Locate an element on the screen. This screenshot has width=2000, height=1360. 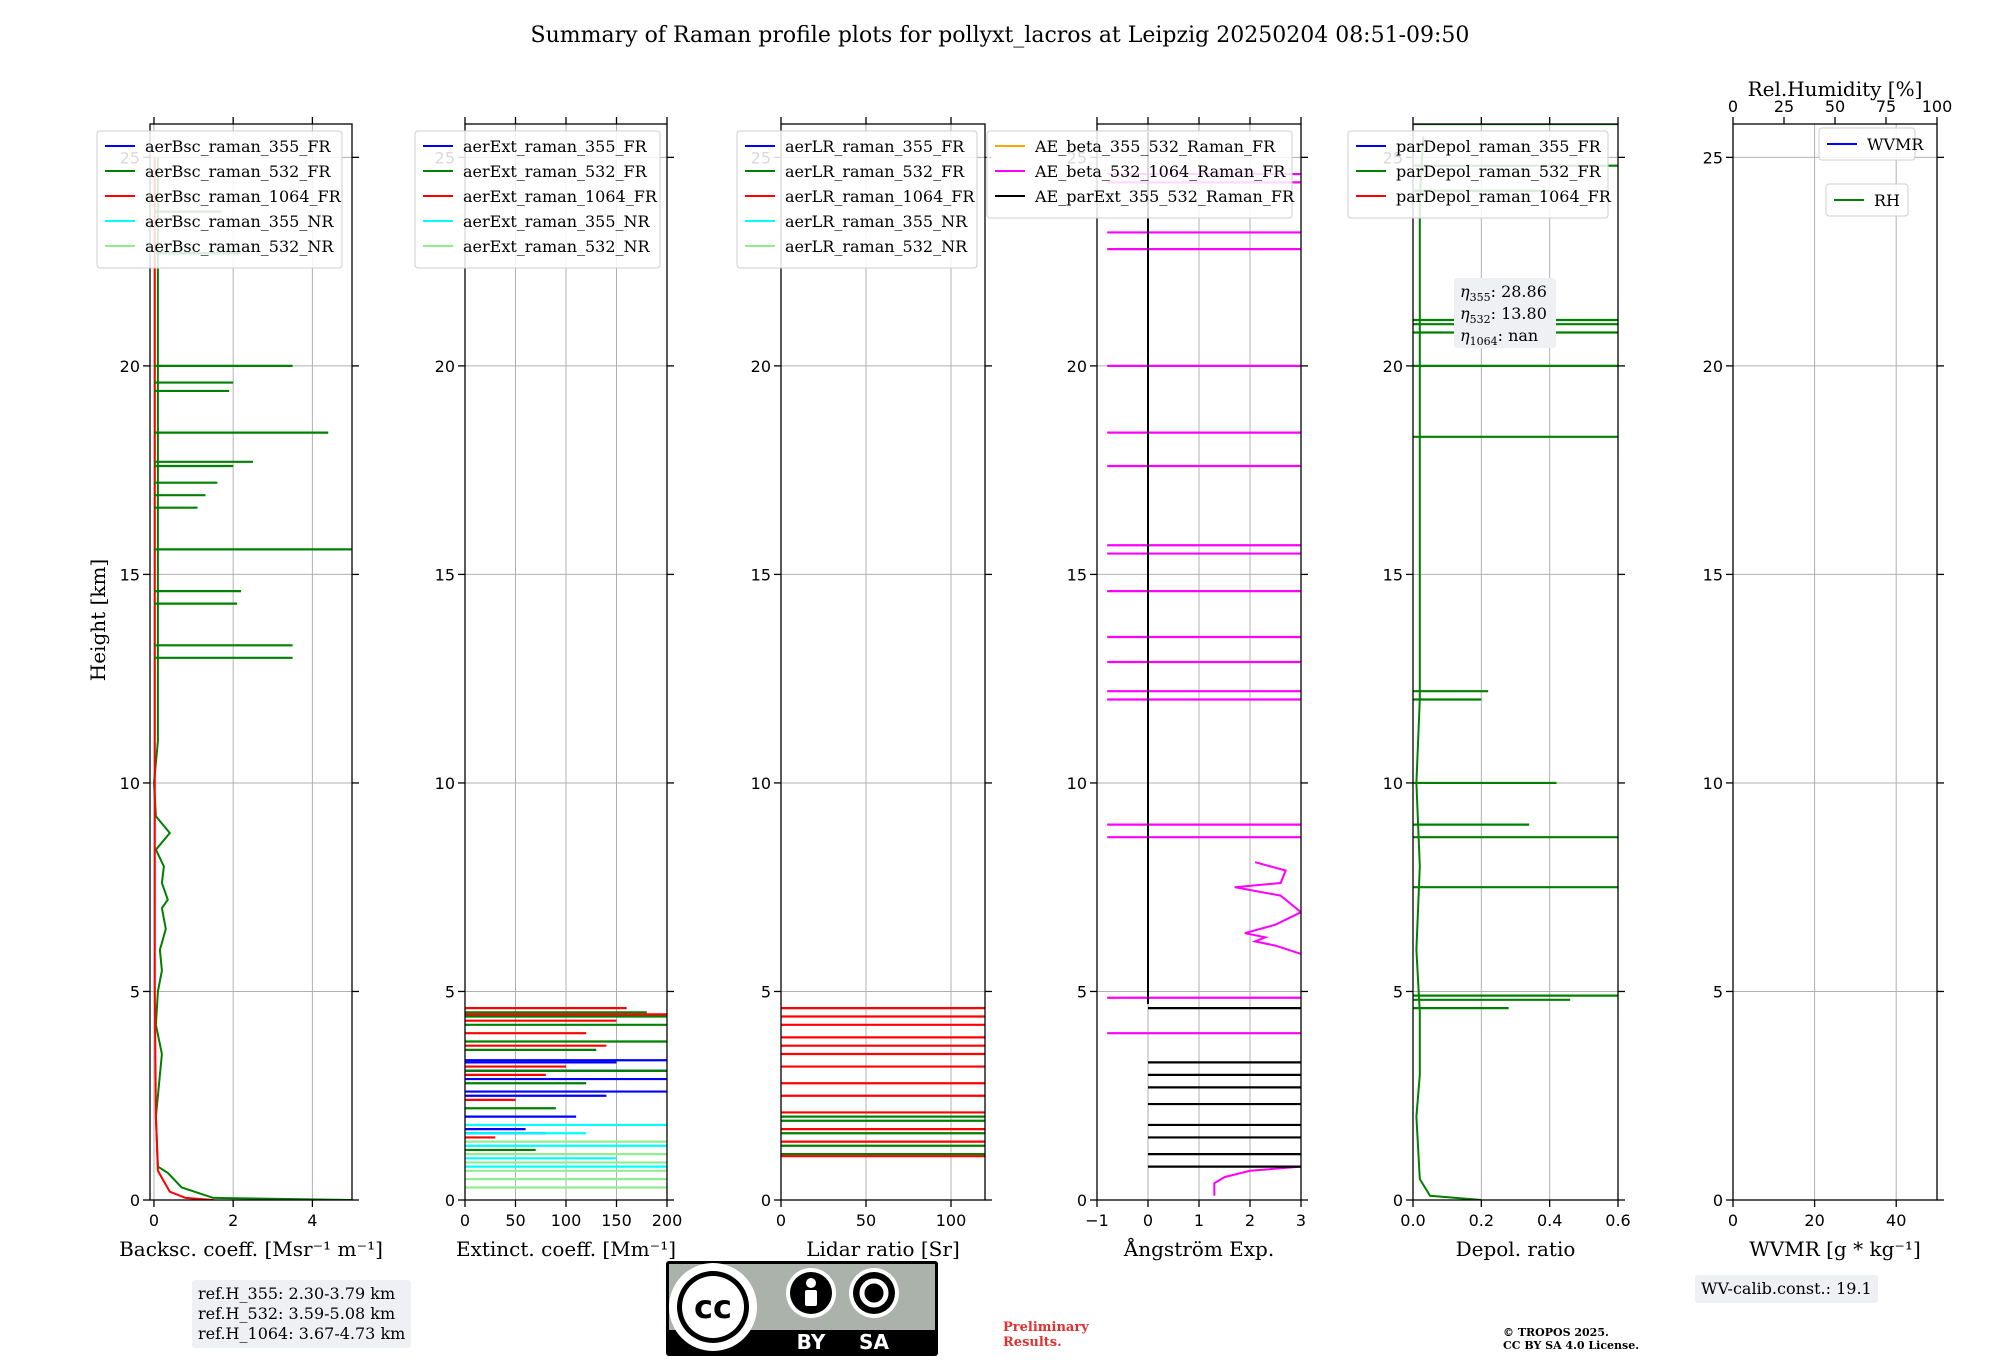
legend-label: AE_beta_355_532_Raman_FR is located at coordinates (1155, 146).